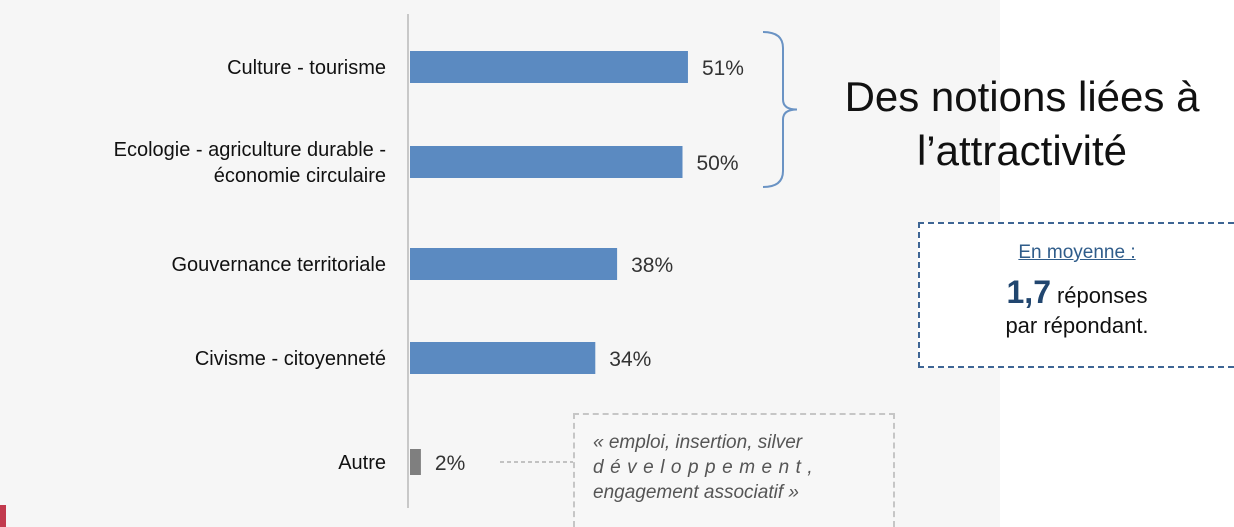 Image resolution: width=1234 pixels, height=527 pixels. I want to click on category-label-1-line-0: Ecologie - agriculture durable -, so click(250, 150).